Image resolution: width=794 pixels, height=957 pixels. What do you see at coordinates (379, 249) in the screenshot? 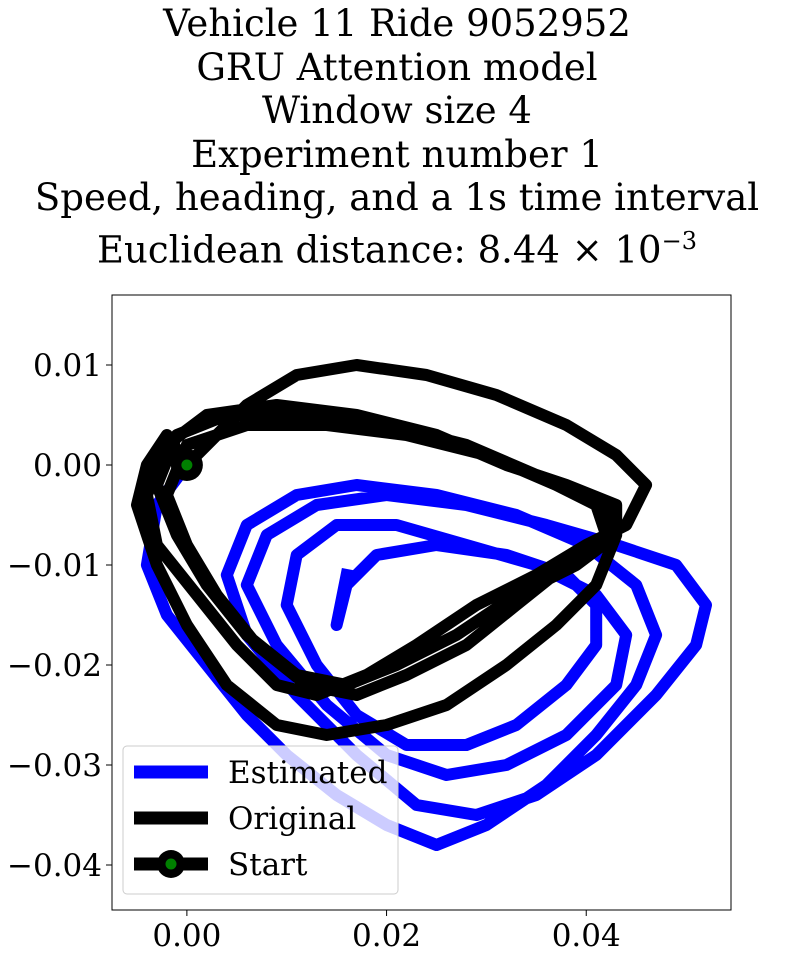
I see `title-distance-text: Euclidean distance: 8.44 × 10` at bounding box center [379, 249].